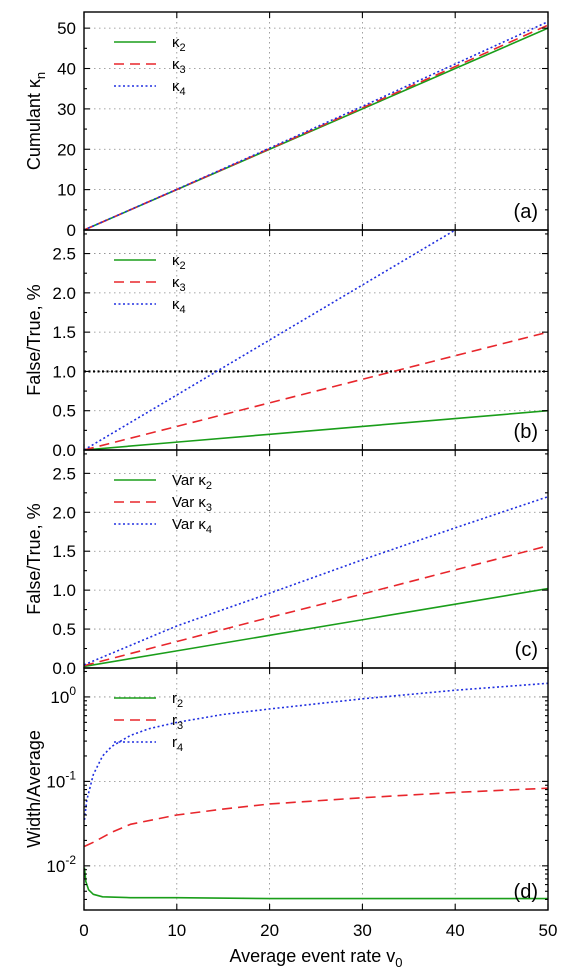 The width and height of the screenshot is (574, 972). What do you see at coordinates (64, 411) in the screenshot?
I see `y-tick-label: 0.5` at bounding box center [64, 411].